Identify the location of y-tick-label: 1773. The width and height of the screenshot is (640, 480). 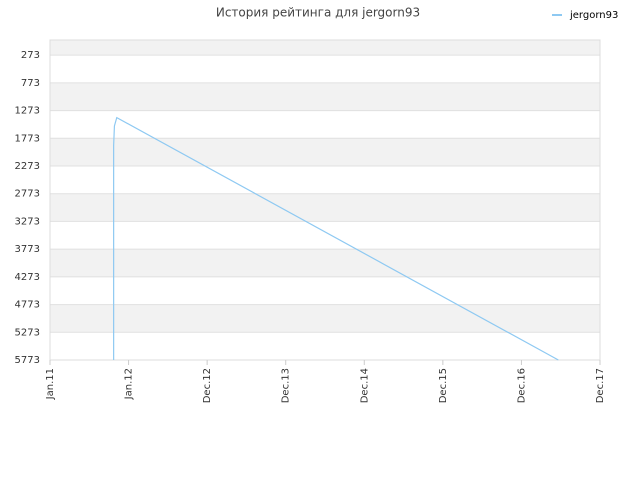
(27, 138).